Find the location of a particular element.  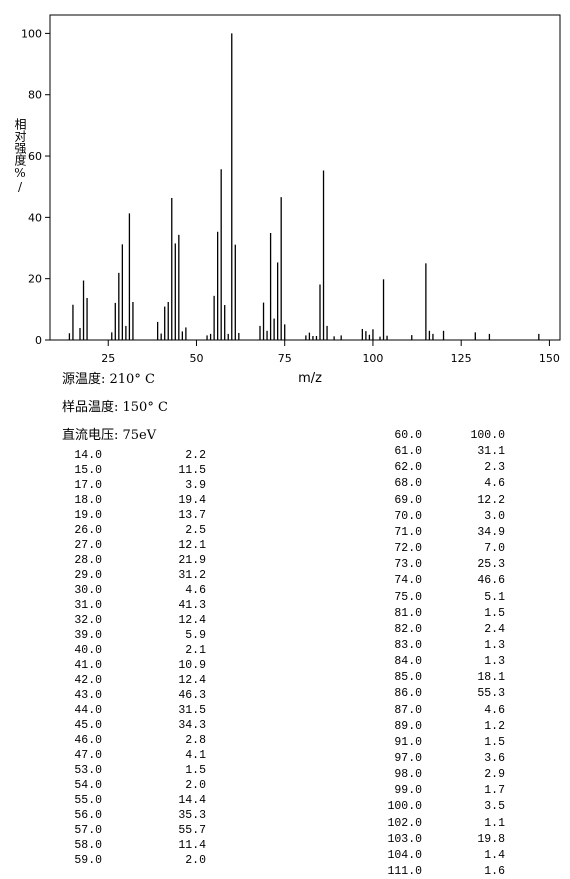

table-cell: 111.0 is located at coordinates (404, 872).